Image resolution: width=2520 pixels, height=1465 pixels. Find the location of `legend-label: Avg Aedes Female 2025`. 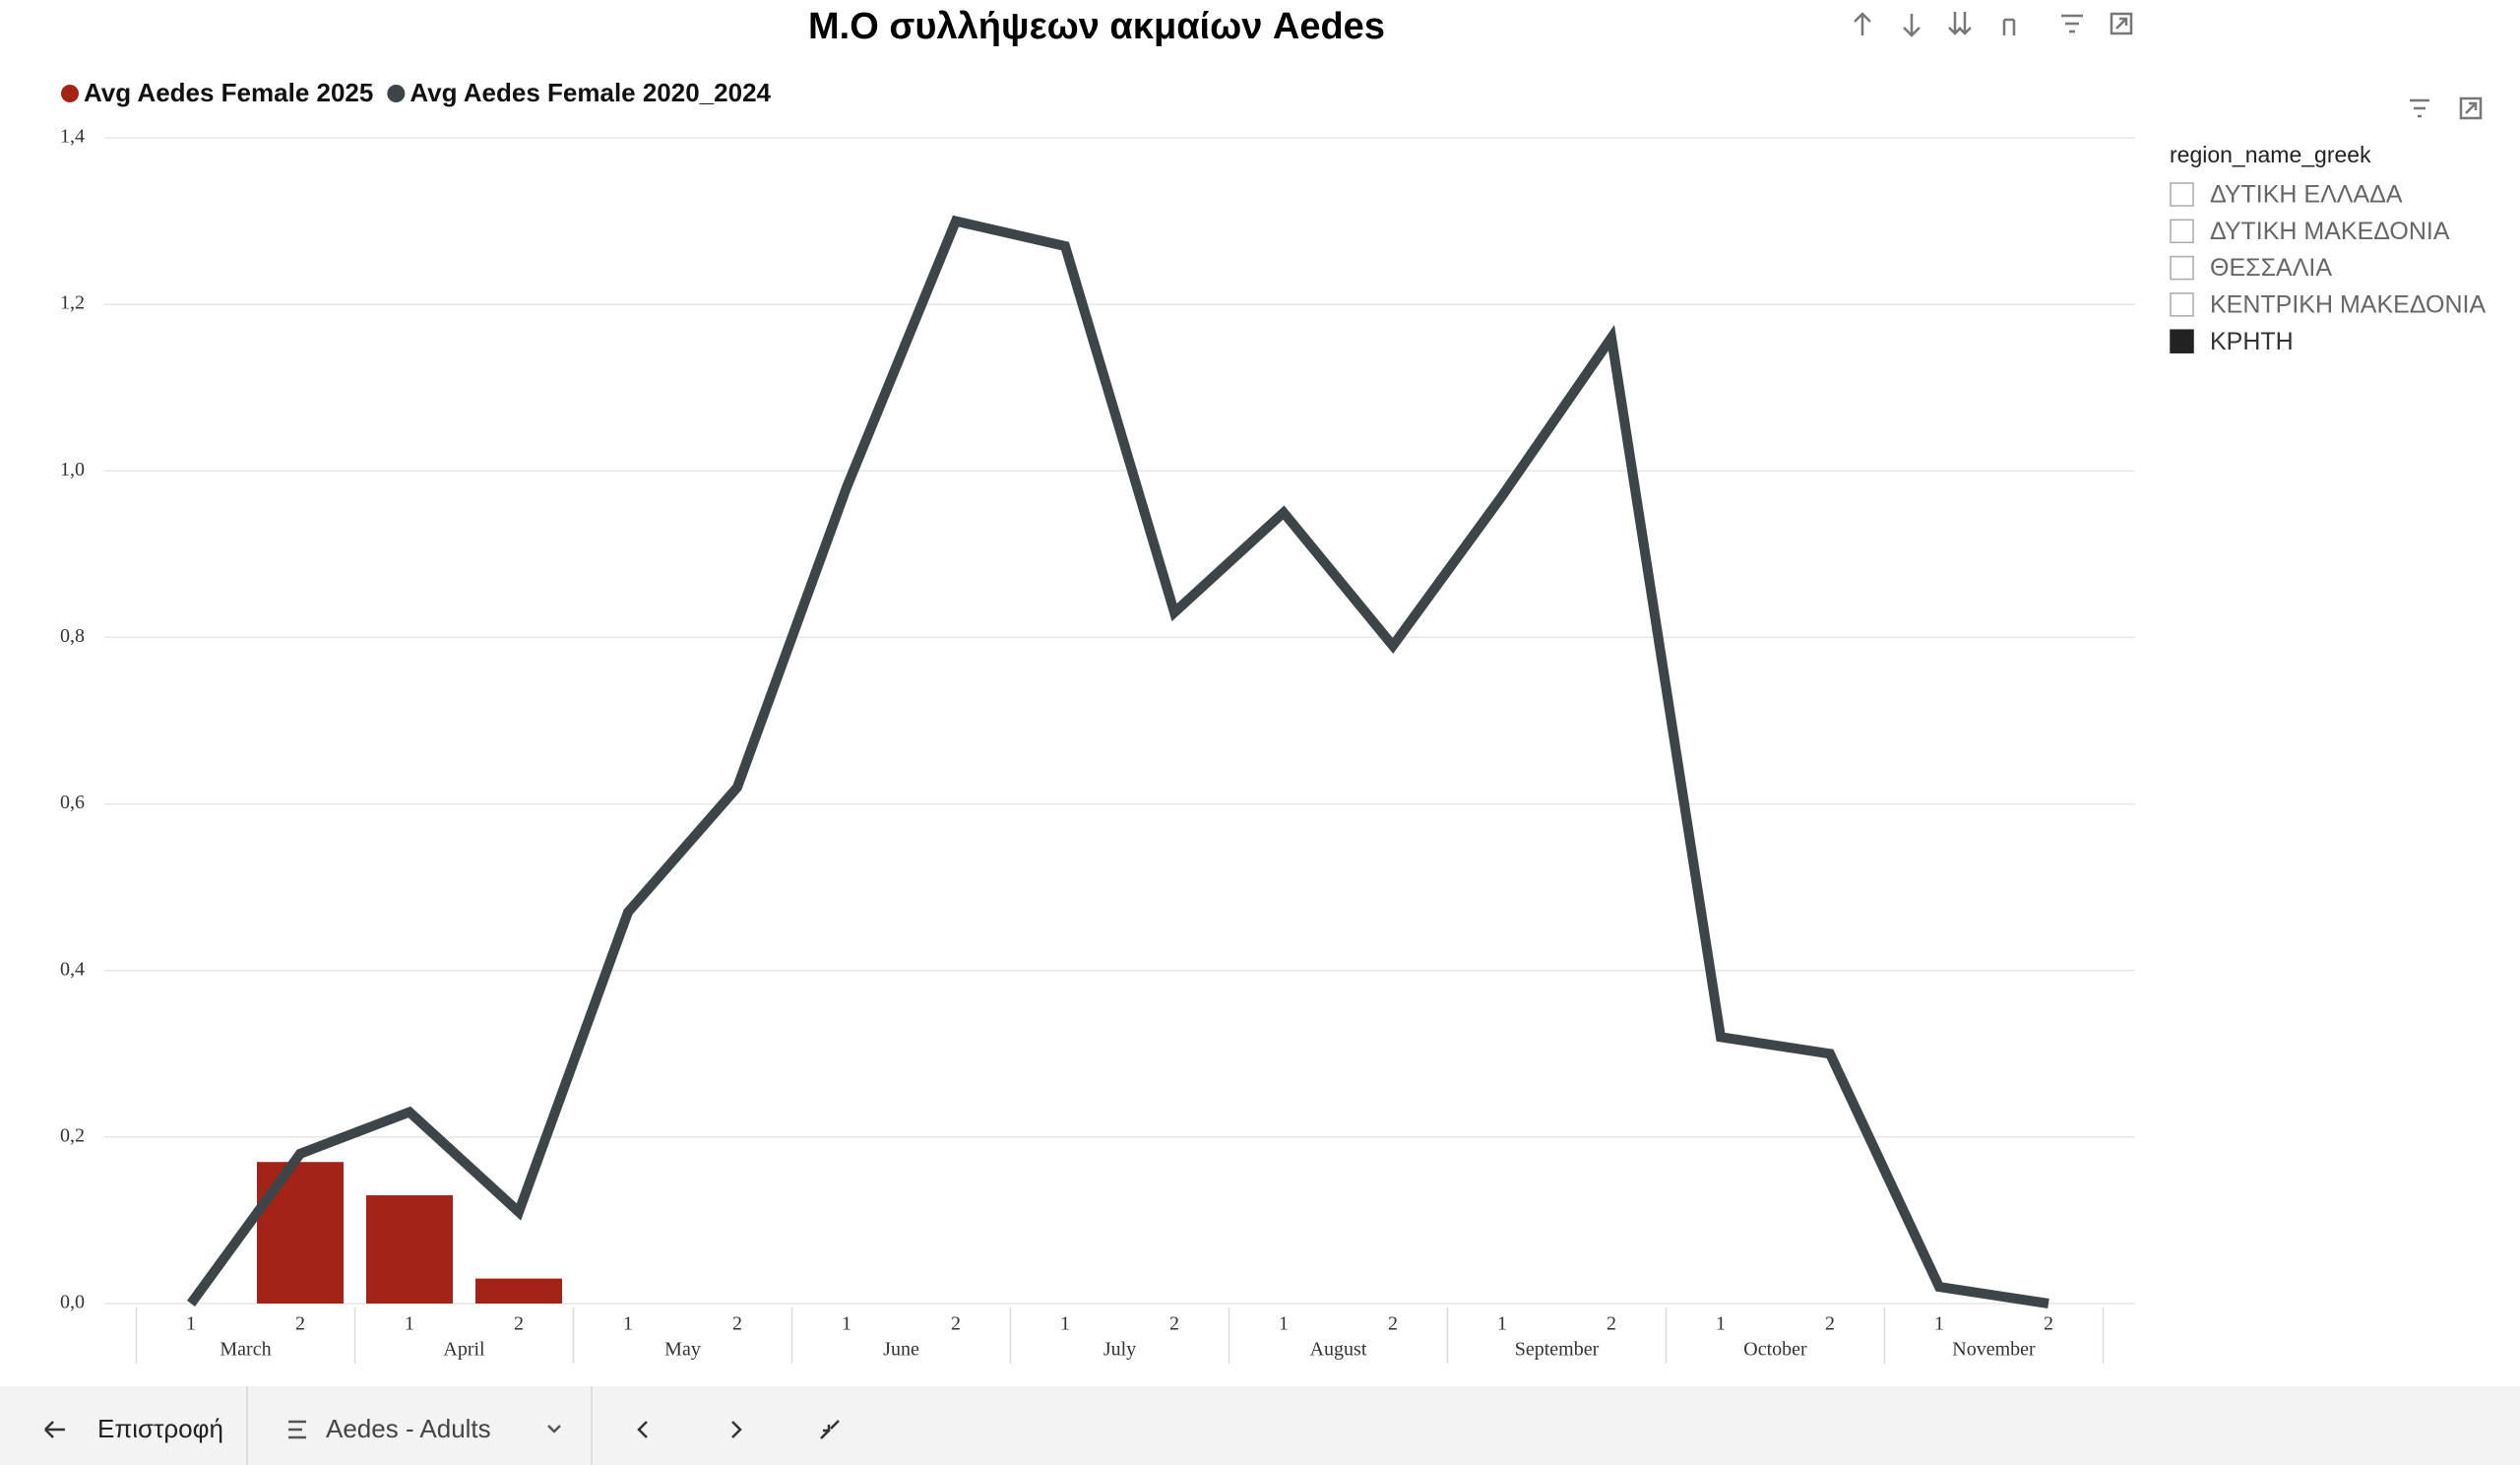

legend-label: Avg Aedes Female 2025 is located at coordinates (228, 92).